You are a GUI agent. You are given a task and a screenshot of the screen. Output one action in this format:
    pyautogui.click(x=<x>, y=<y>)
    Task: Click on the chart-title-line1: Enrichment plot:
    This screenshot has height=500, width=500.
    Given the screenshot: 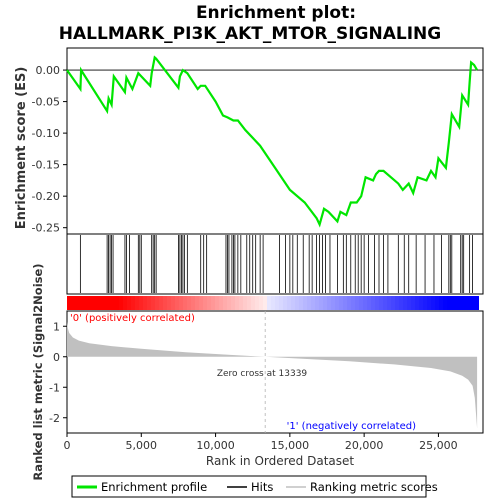 What is the action you would take?
    pyautogui.click(x=276, y=13)
    